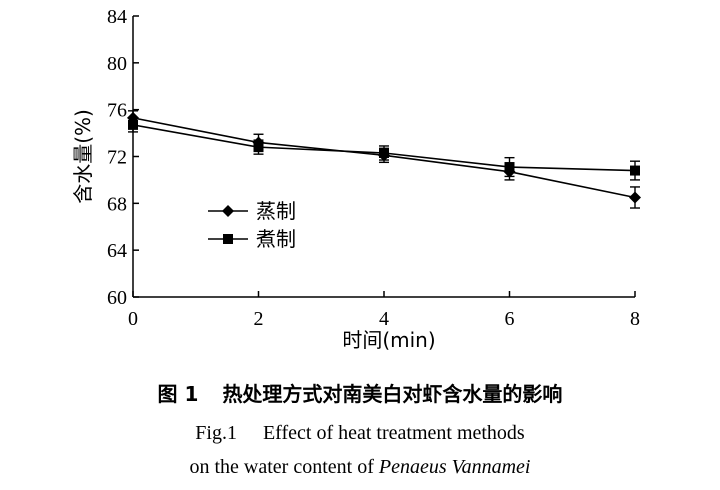 The image size is (720, 490). Describe the element at coordinates (384, 319) in the screenshot. I see `x-tick-label: 4` at that location.